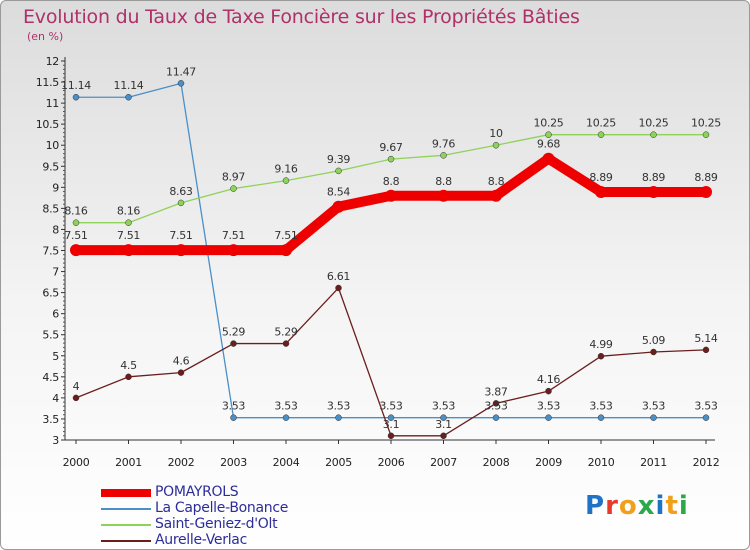 This screenshot has height=550, width=750. What do you see at coordinates (233, 462) in the screenshot?
I see `x-tick-label: 2003` at bounding box center [233, 462].